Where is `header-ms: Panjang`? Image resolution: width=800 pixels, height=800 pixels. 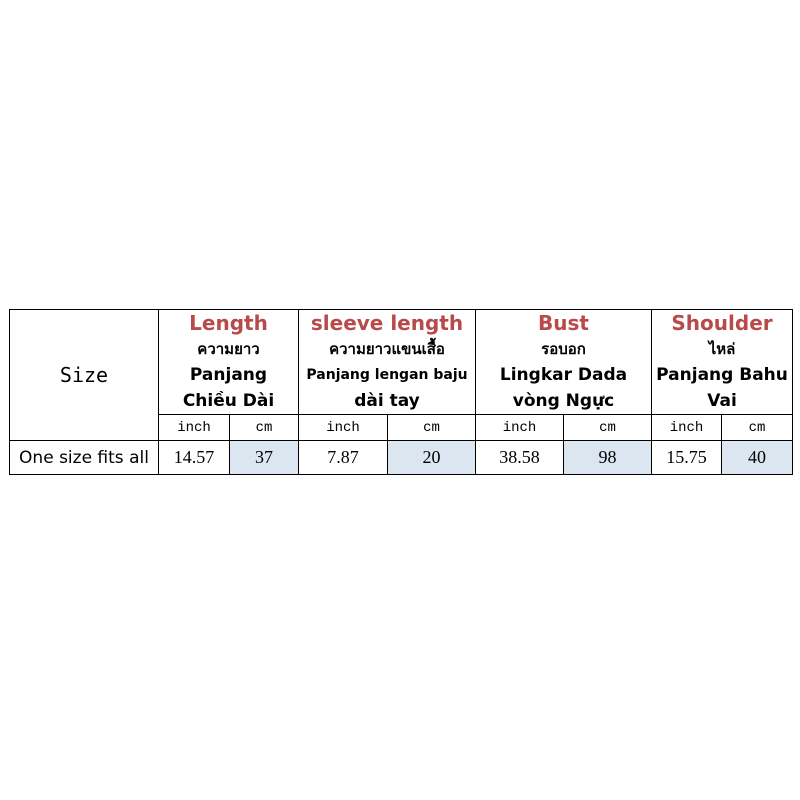 header-ms: Panjang is located at coordinates (228, 375).